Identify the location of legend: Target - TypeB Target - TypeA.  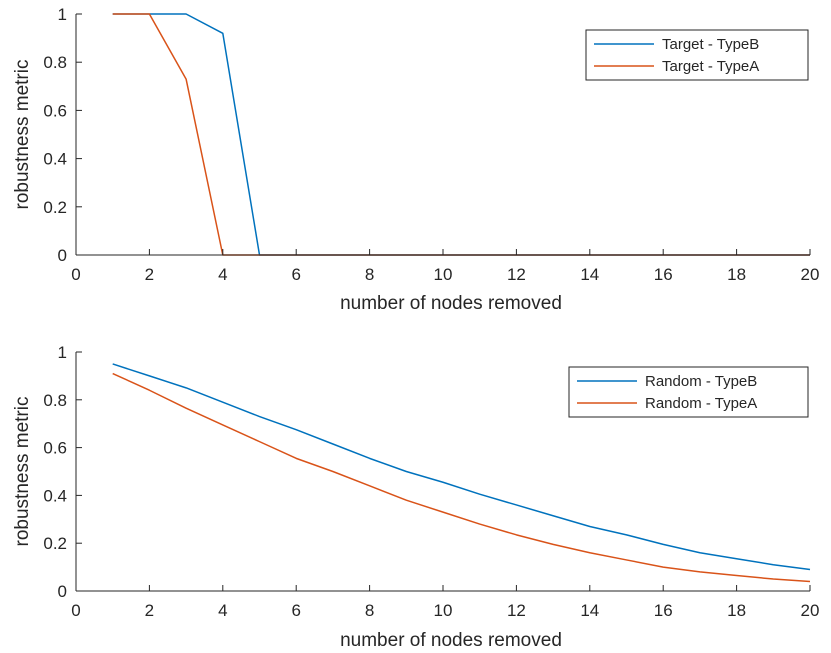
(697, 55).